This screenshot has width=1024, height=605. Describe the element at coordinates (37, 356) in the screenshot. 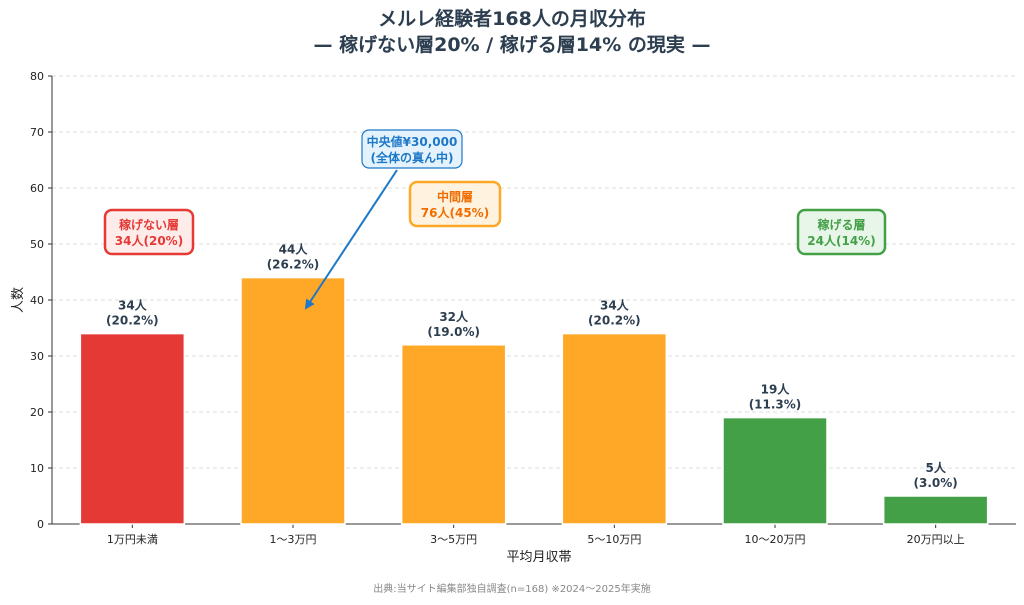

I see `y-tick-label: 30` at that location.